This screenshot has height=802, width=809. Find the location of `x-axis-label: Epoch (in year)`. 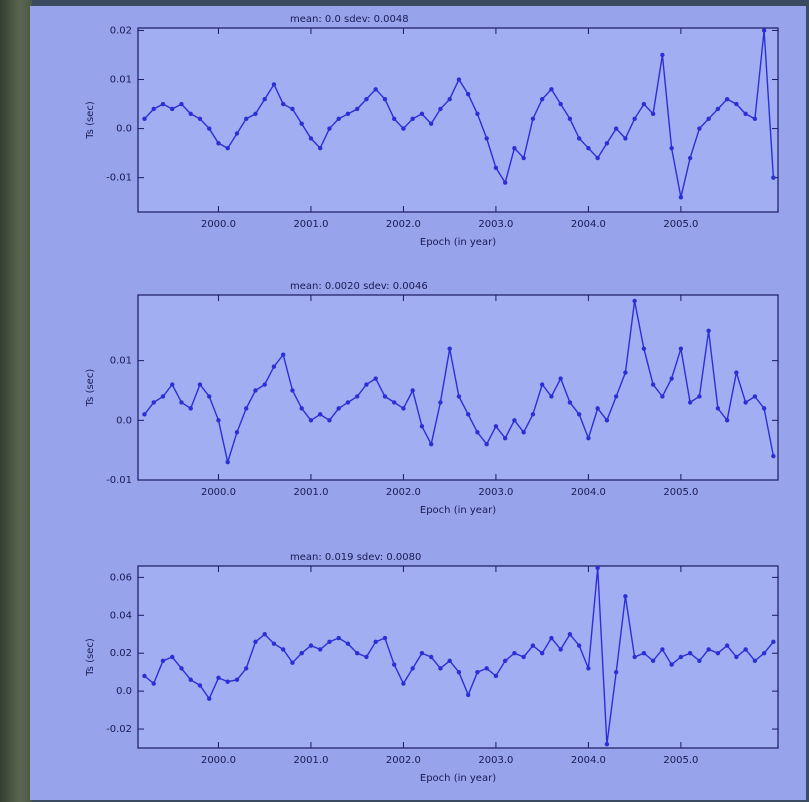

x-axis-label: Epoch (in year) is located at coordinates (458, 242).